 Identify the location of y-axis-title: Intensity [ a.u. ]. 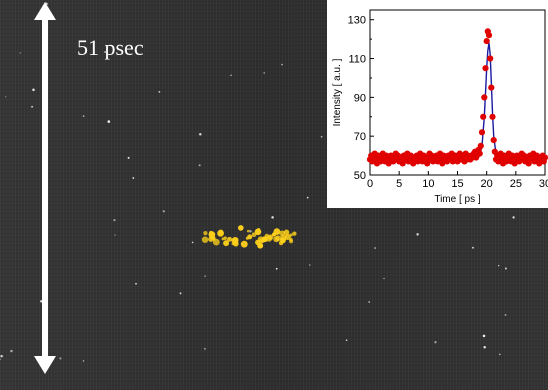
(337, 92).